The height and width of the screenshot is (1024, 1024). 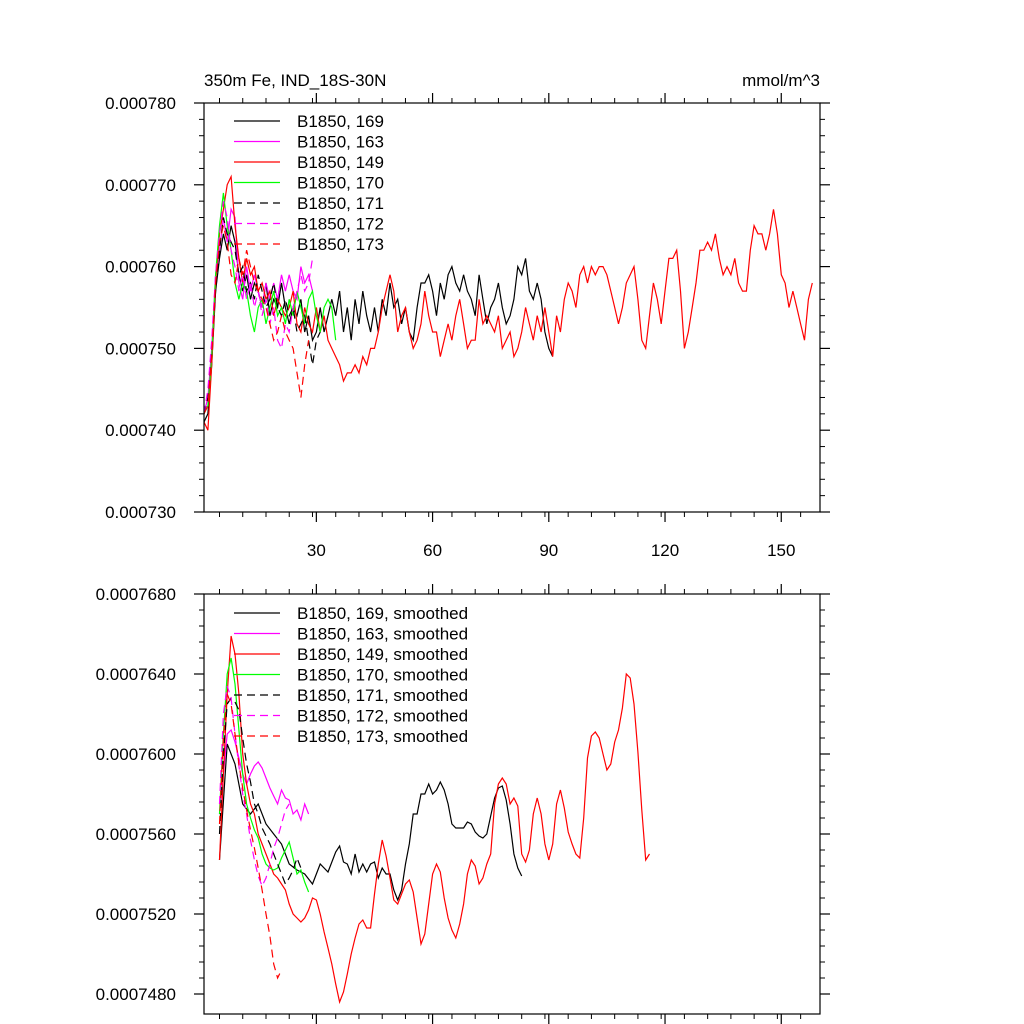 I want to click on y-tick-label: 0.000770, so click(x=140, y=185).